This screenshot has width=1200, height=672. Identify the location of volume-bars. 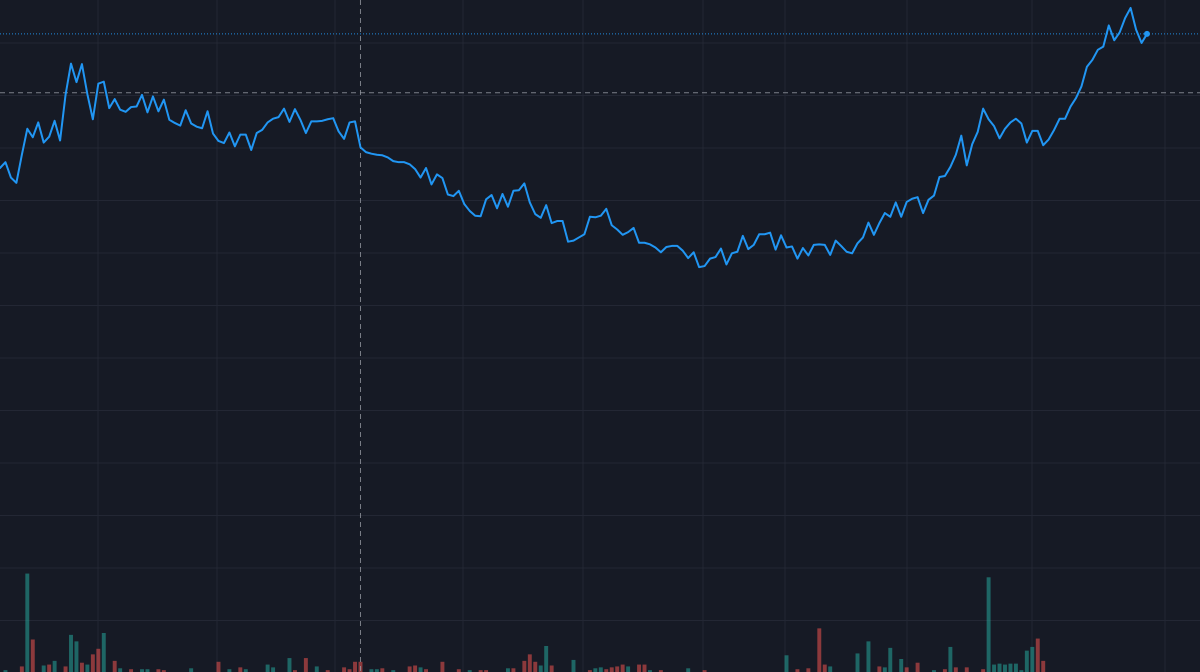
(524, 622).